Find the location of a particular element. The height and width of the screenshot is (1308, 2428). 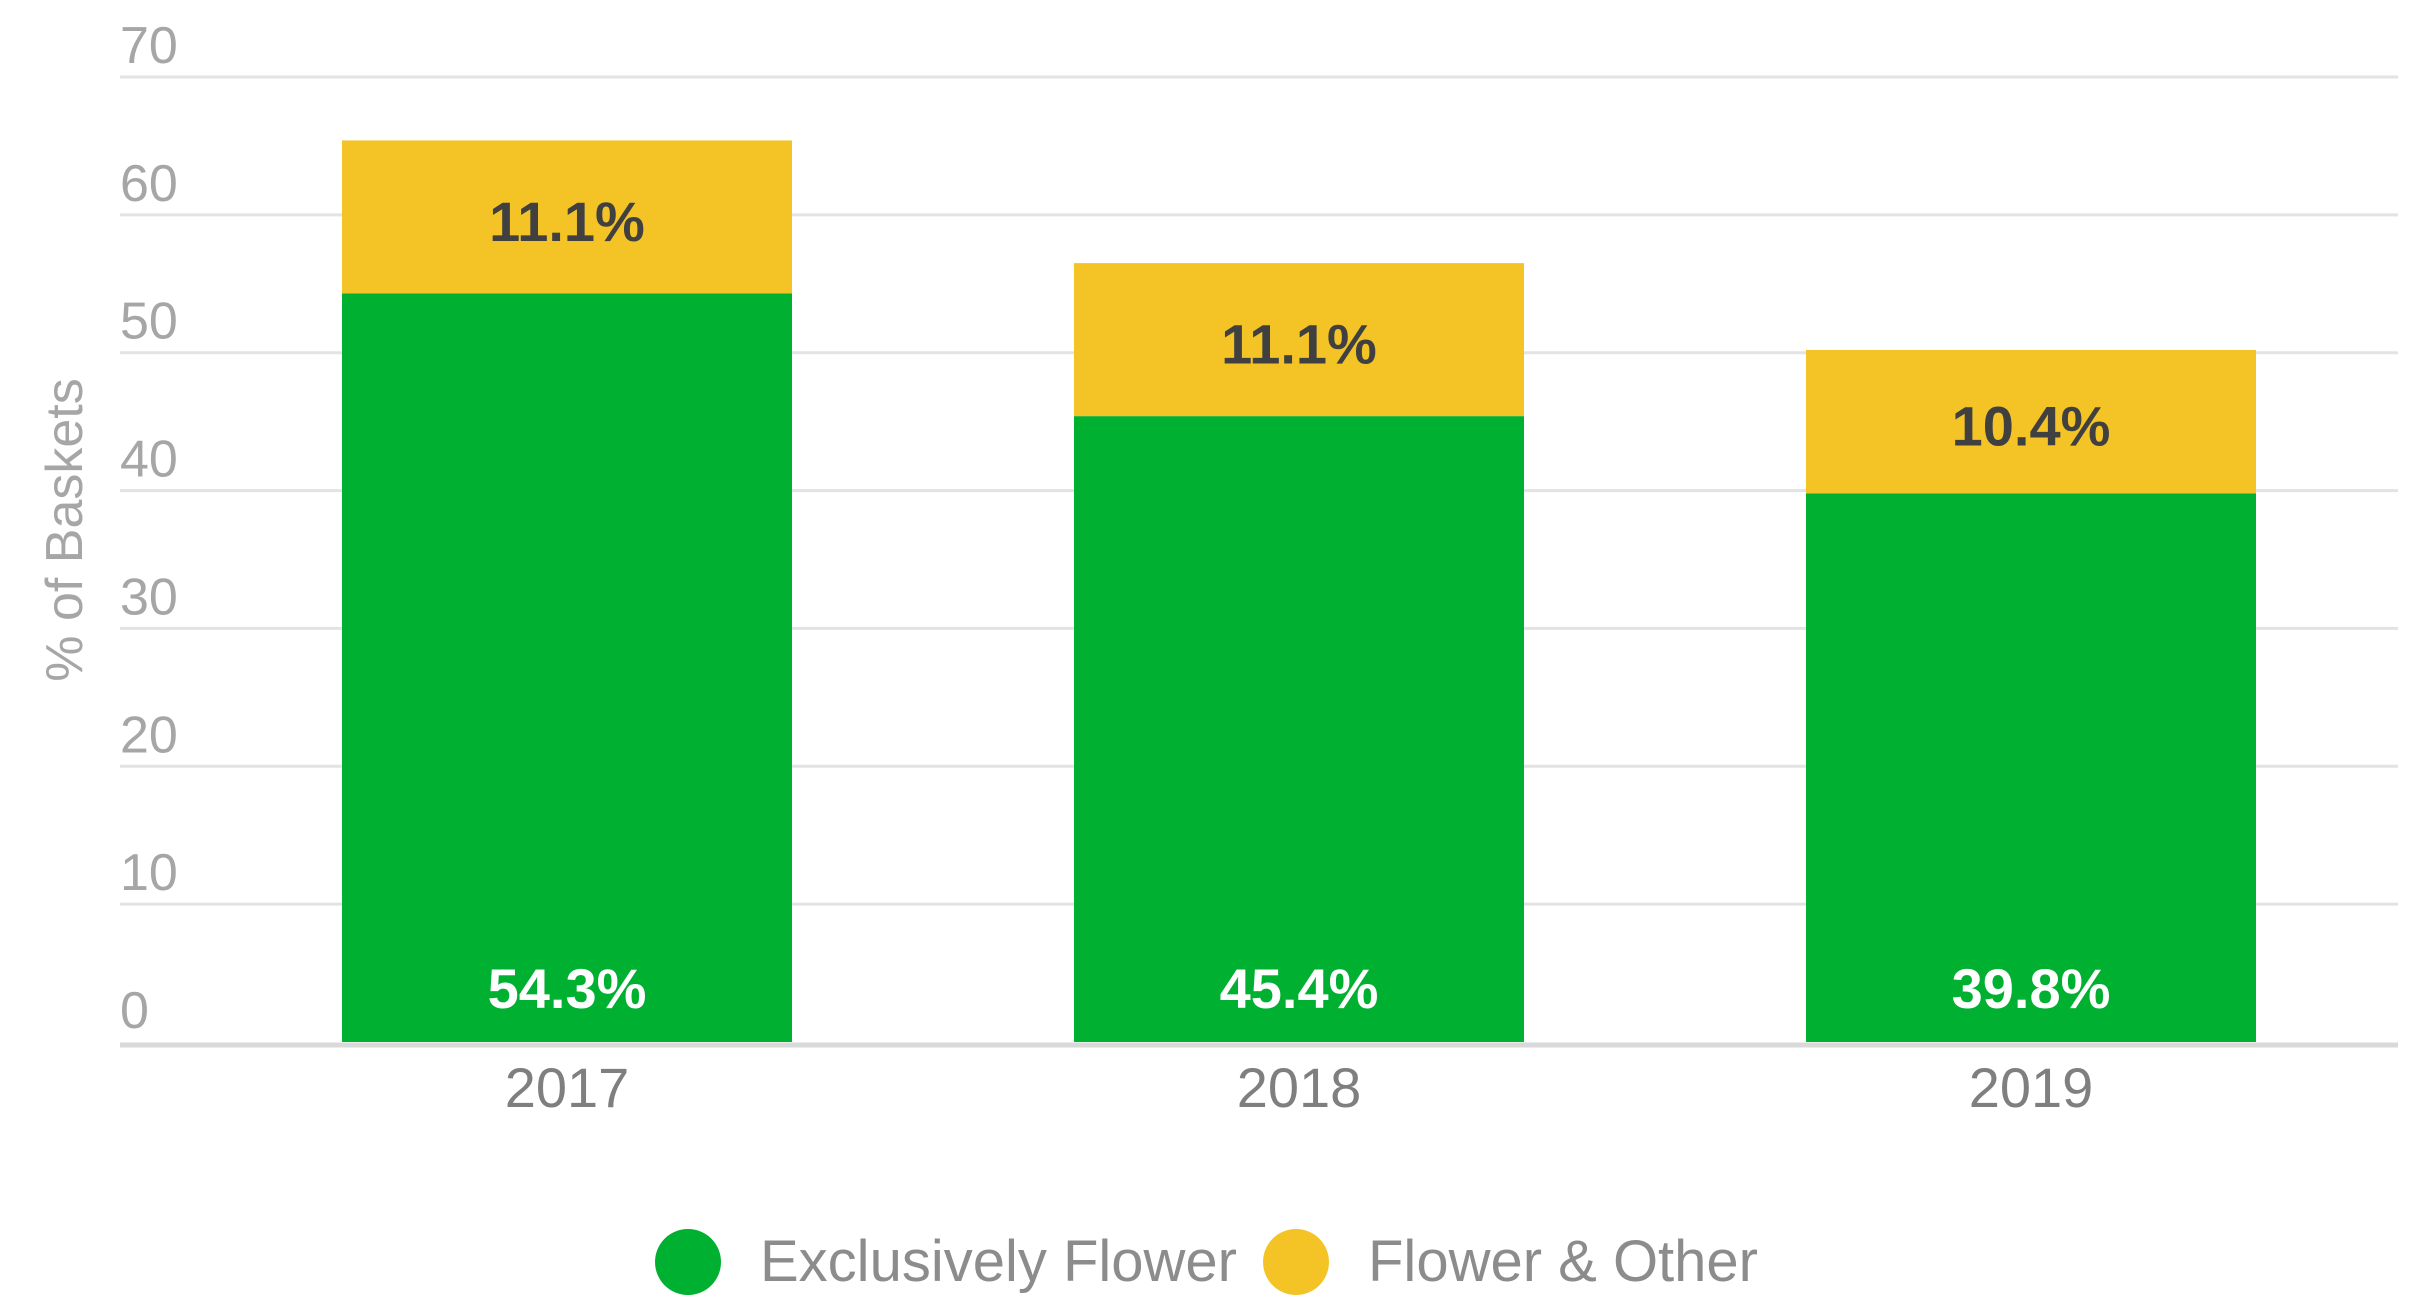

y-tick-label: 30 is located at coordinates (149, 597).